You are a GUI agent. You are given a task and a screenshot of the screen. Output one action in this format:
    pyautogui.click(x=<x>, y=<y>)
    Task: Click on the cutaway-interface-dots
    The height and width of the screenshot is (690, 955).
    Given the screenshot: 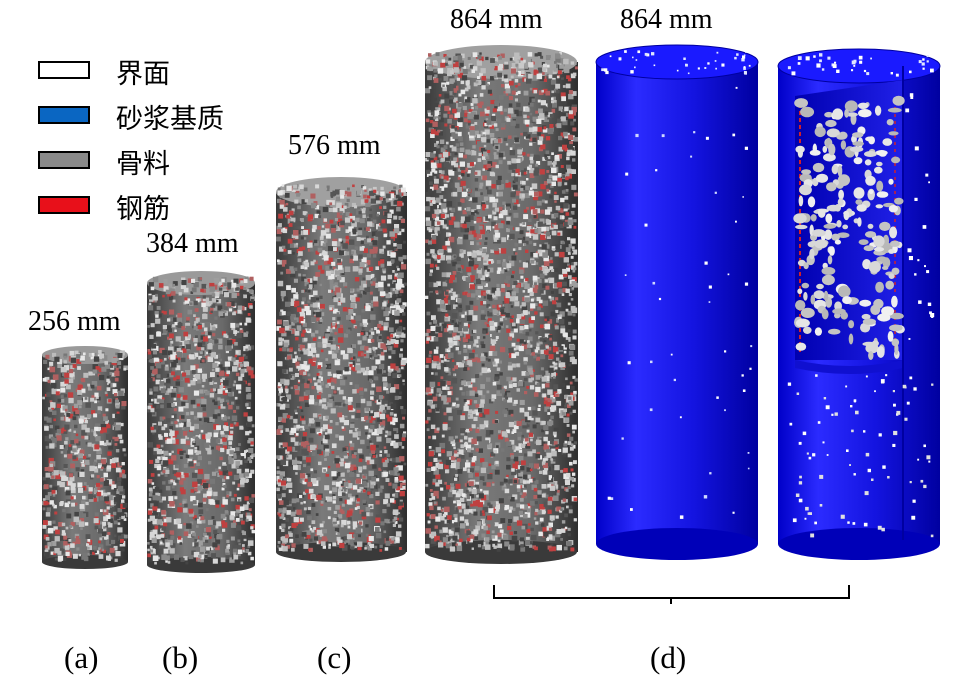 What is the action you would take?
    pyautogui.click(x=861, y=295)
    